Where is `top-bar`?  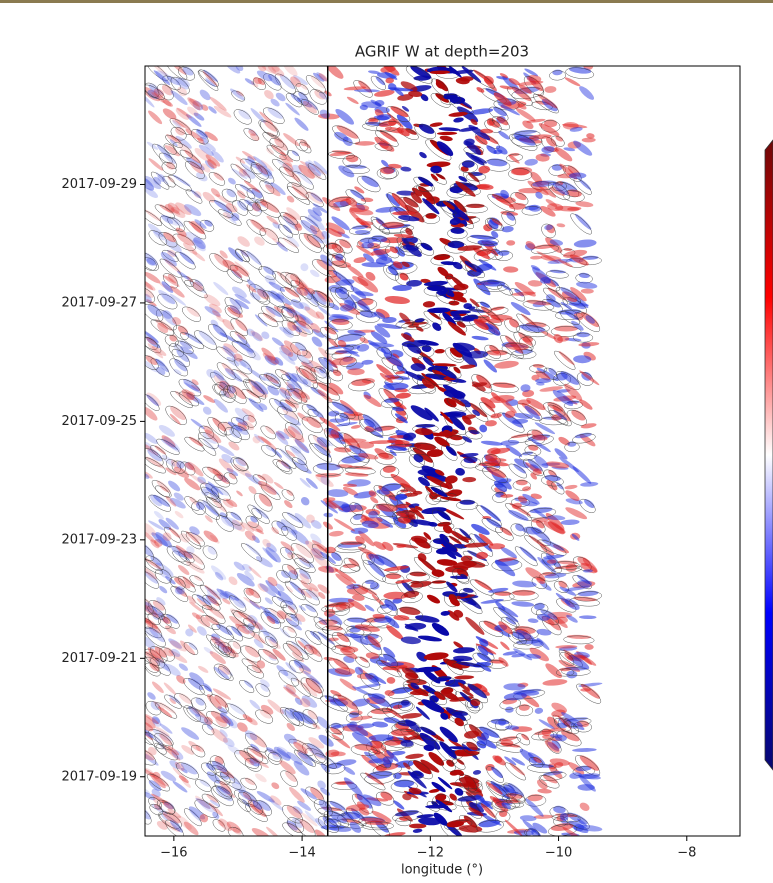 top-bar is located at coordinates (386, 1).